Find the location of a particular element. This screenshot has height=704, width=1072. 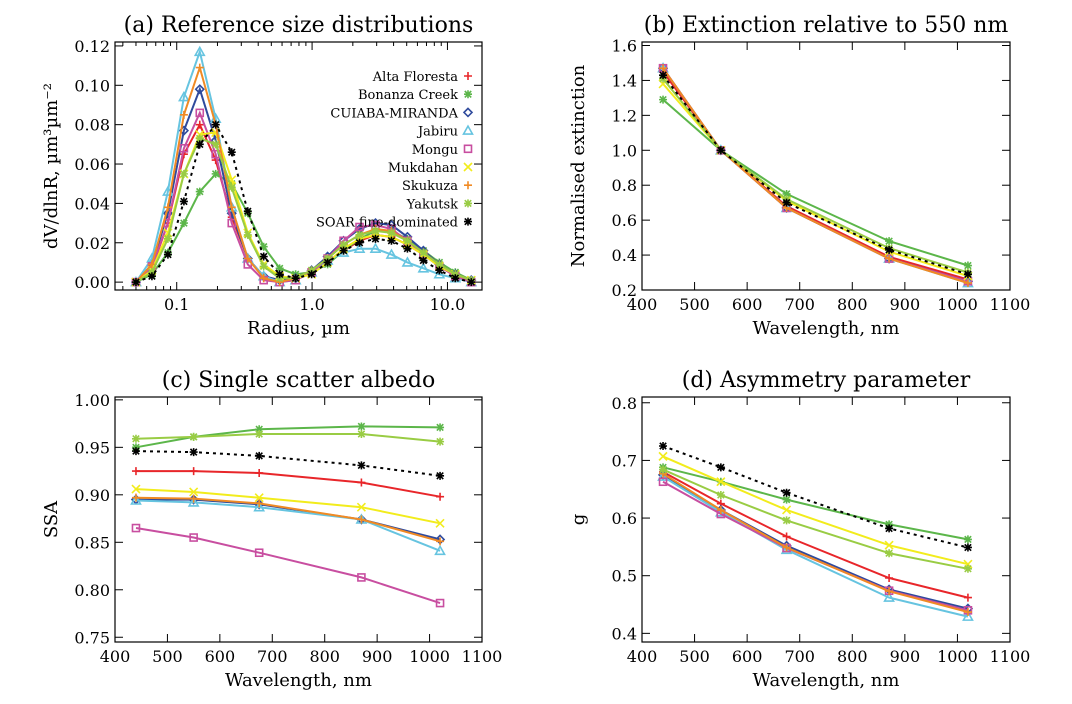

series-skukuza is located at coordinates (288, 519).